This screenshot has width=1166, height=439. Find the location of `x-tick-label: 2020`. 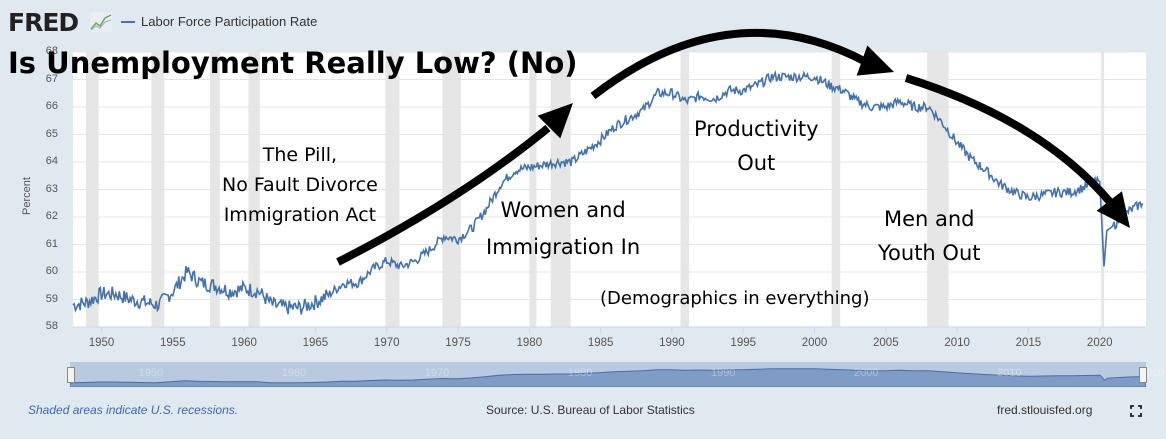

x-tick-label: 2020 is located at coordinates (1099, 343).